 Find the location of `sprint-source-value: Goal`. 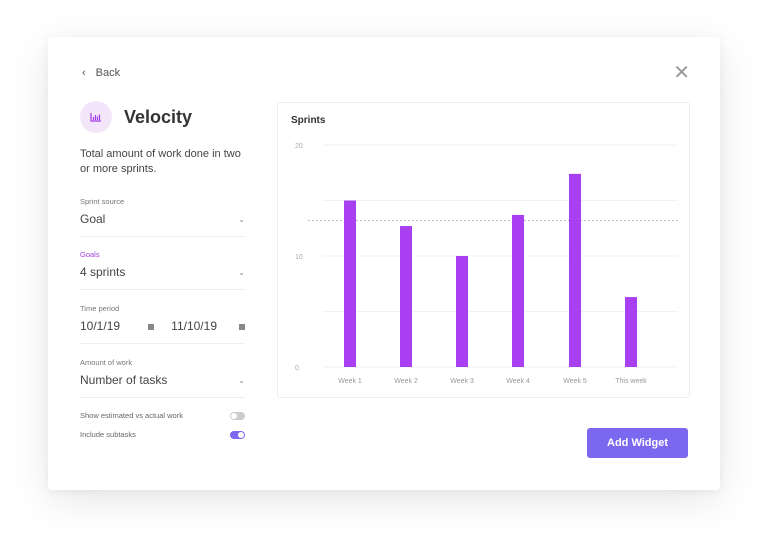

sprint-source-value: Goal is located at coordinates (93, 219).